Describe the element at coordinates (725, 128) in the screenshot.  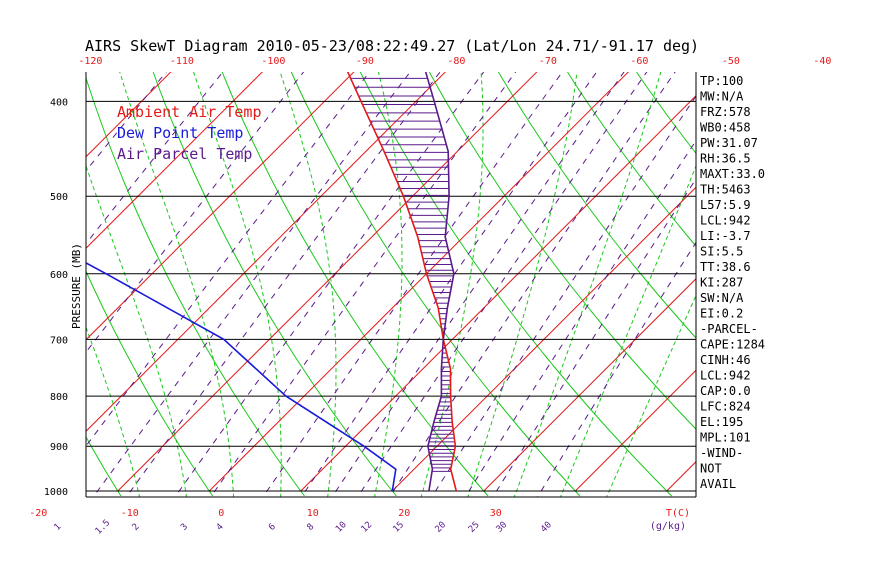
I see `index-value: WB0:458` at that location.